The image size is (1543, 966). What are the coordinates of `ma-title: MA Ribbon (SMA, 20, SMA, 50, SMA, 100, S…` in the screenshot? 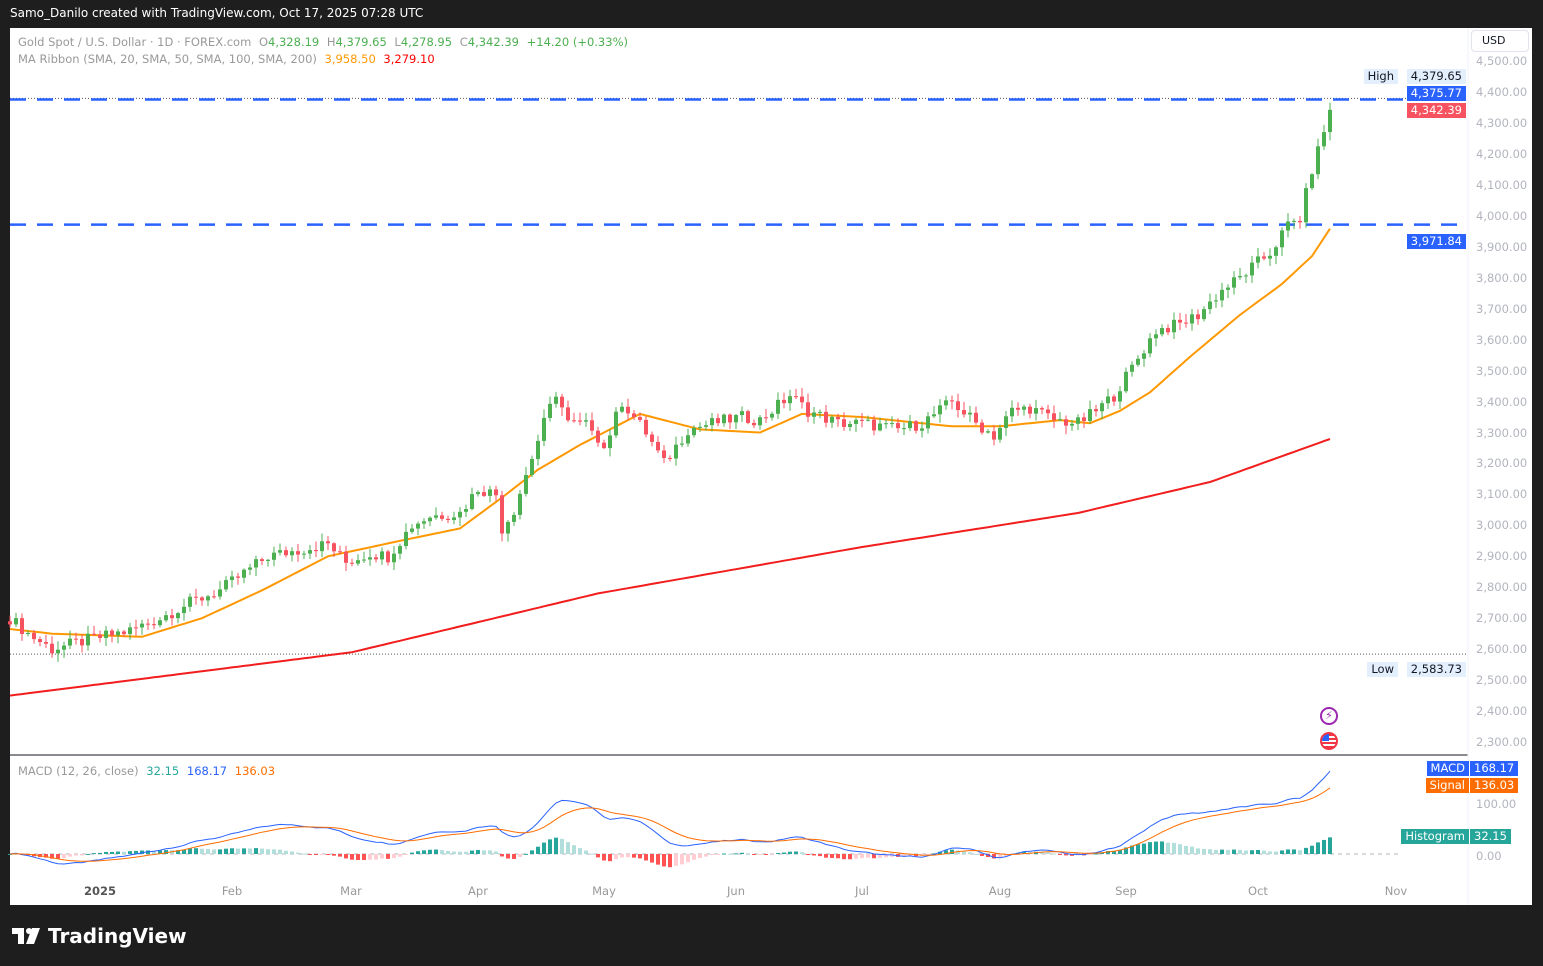 It's located at (167, 59).